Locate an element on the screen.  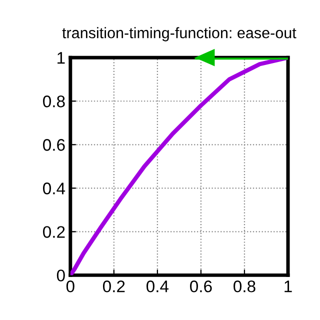
x-tick-label: 0 is located at coordinates (70, 286).